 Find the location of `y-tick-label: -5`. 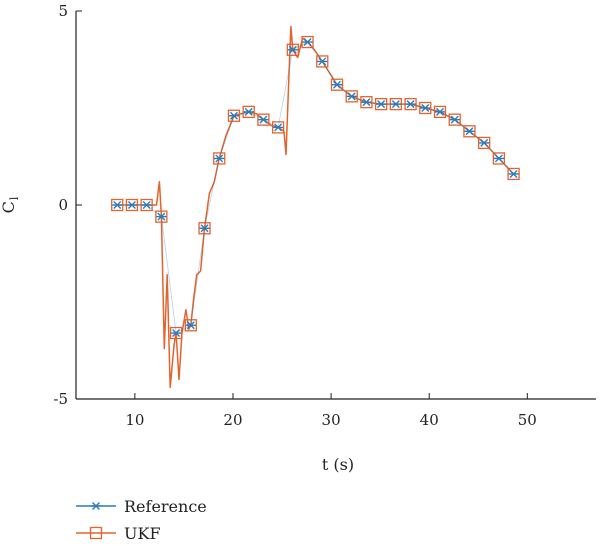

y-tick-label: -5 is located at coordinates (60, 399).